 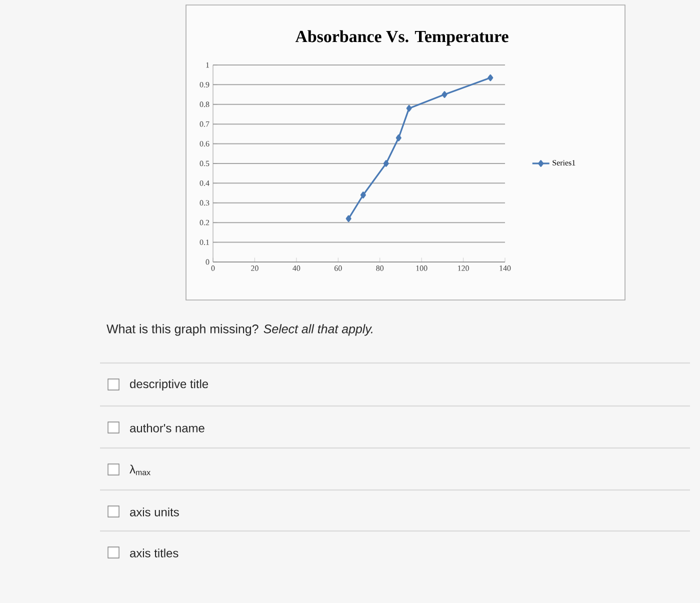 I want to click on text: axis titles, so click(x=154, y=553).